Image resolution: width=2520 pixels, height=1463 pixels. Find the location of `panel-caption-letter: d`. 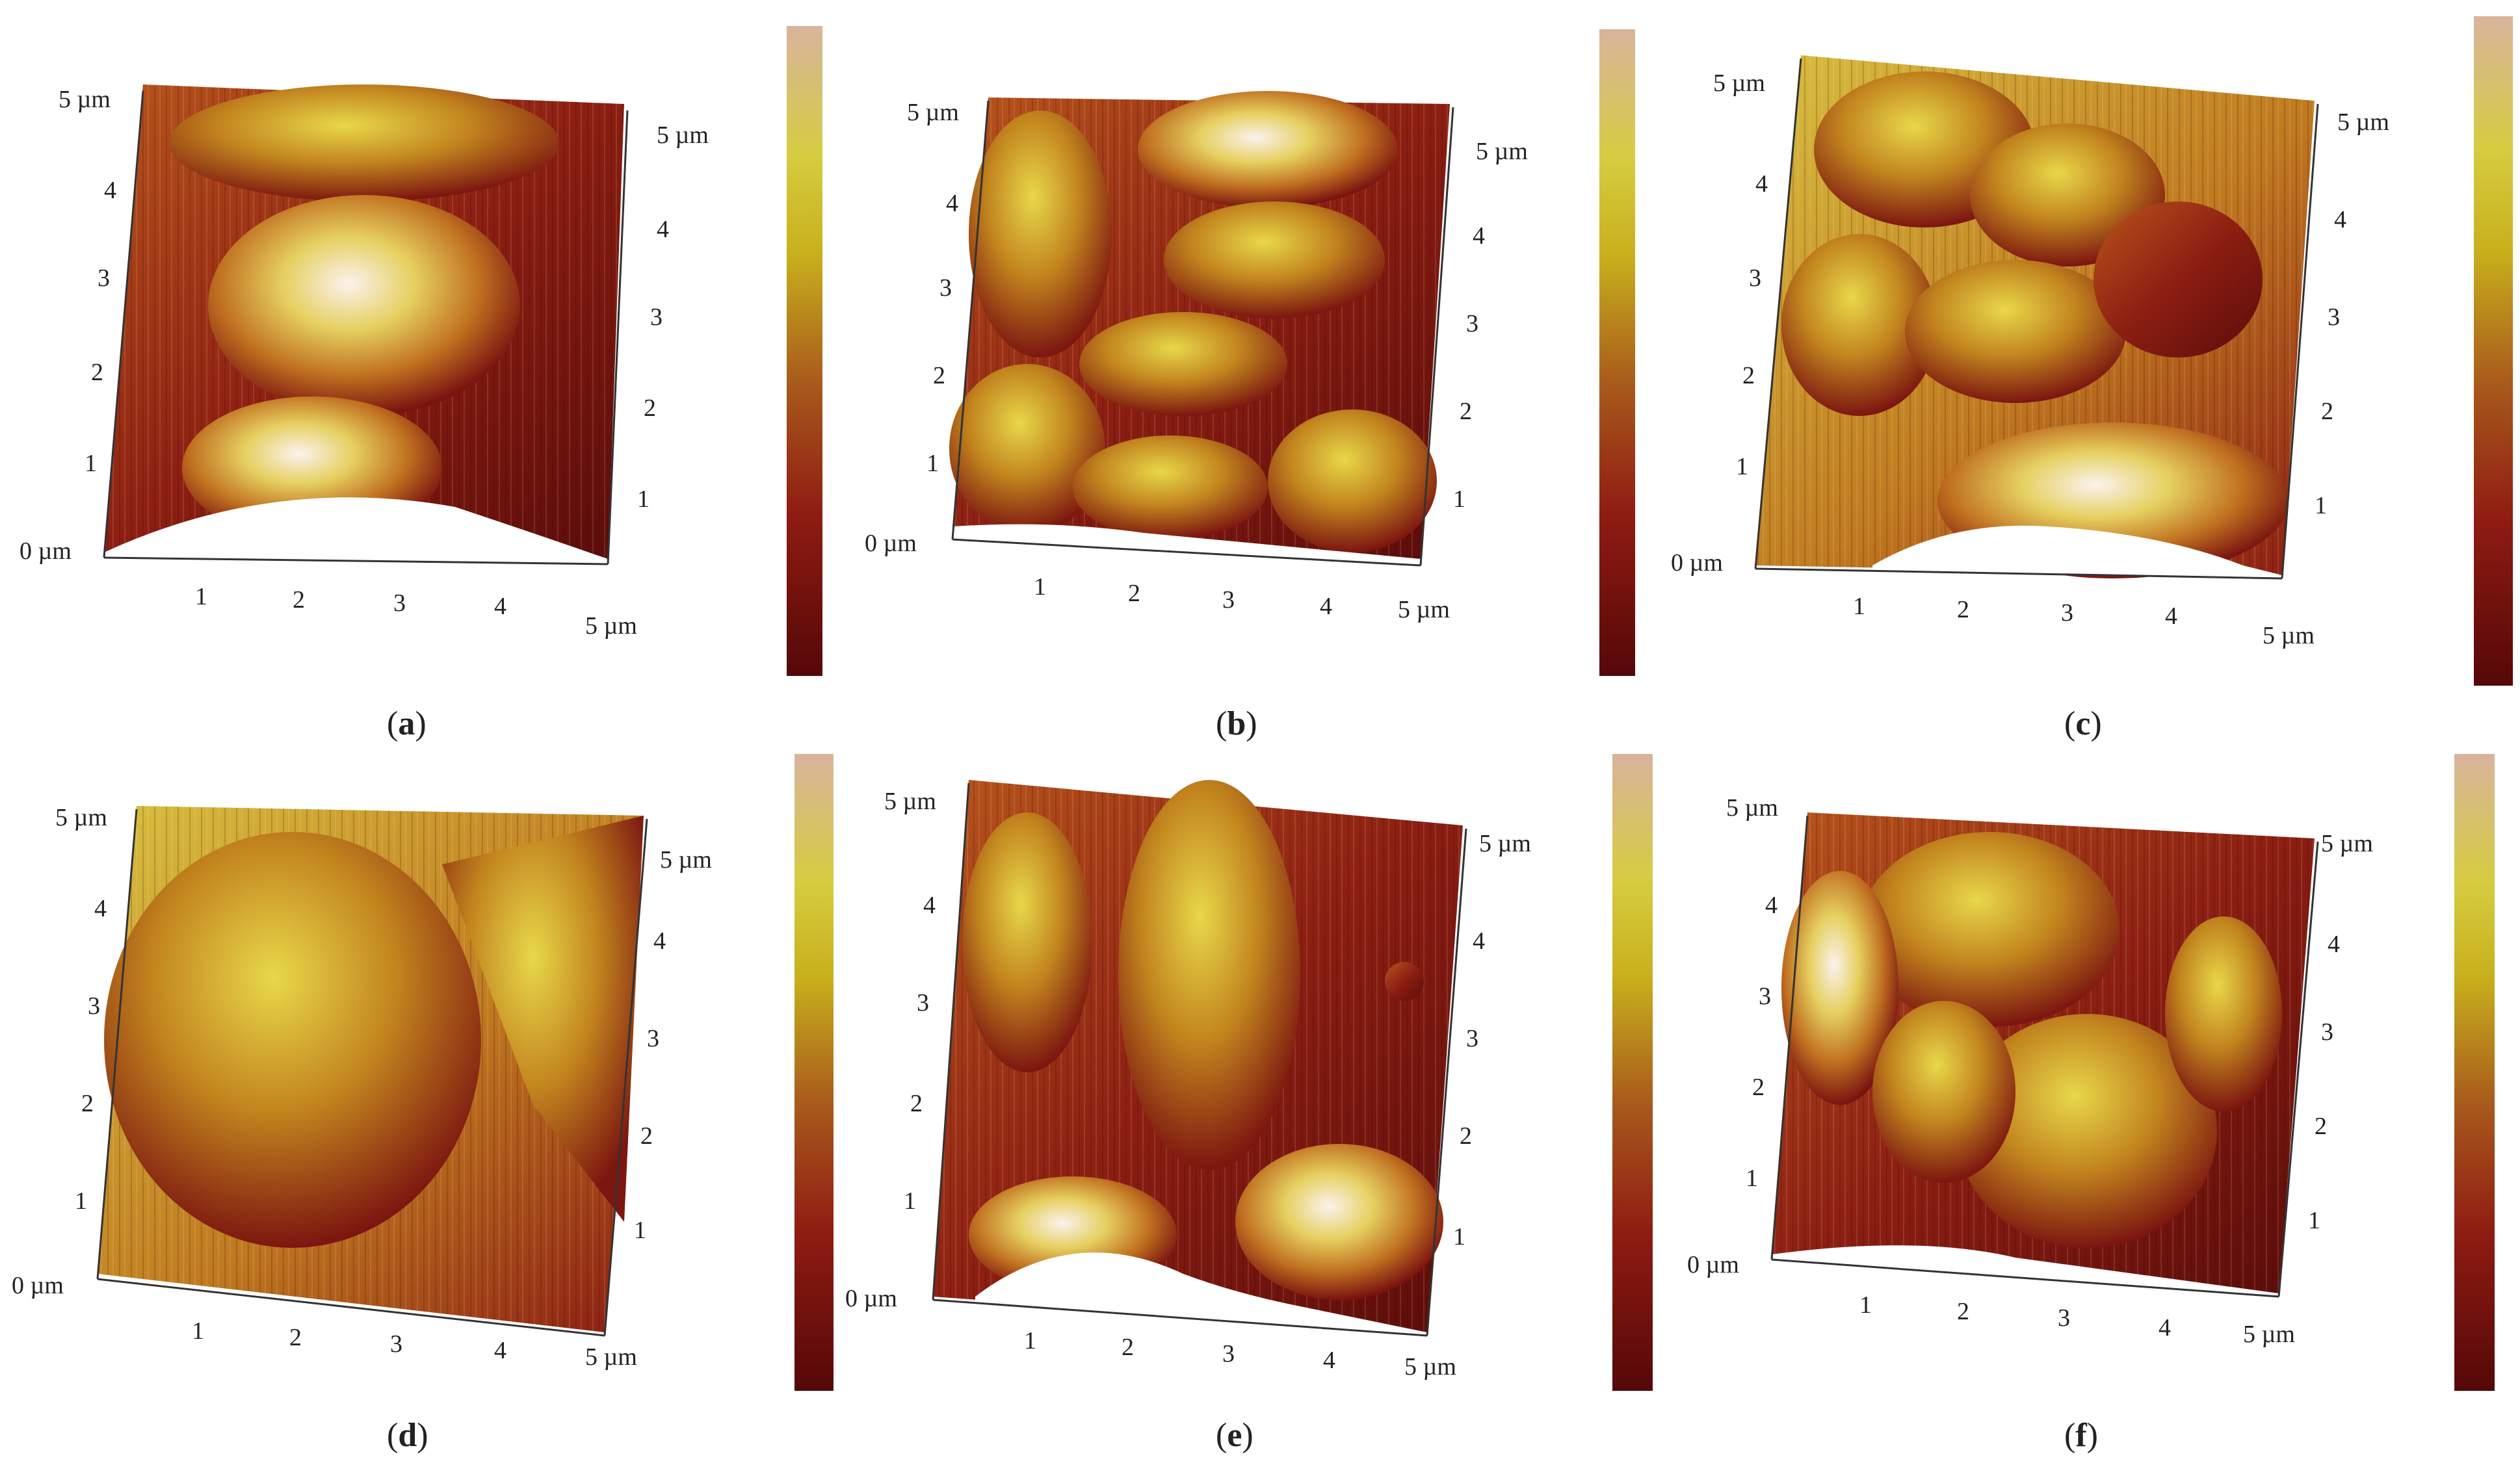

panel-caption-letter: d is located at coordinates (407, 1435).